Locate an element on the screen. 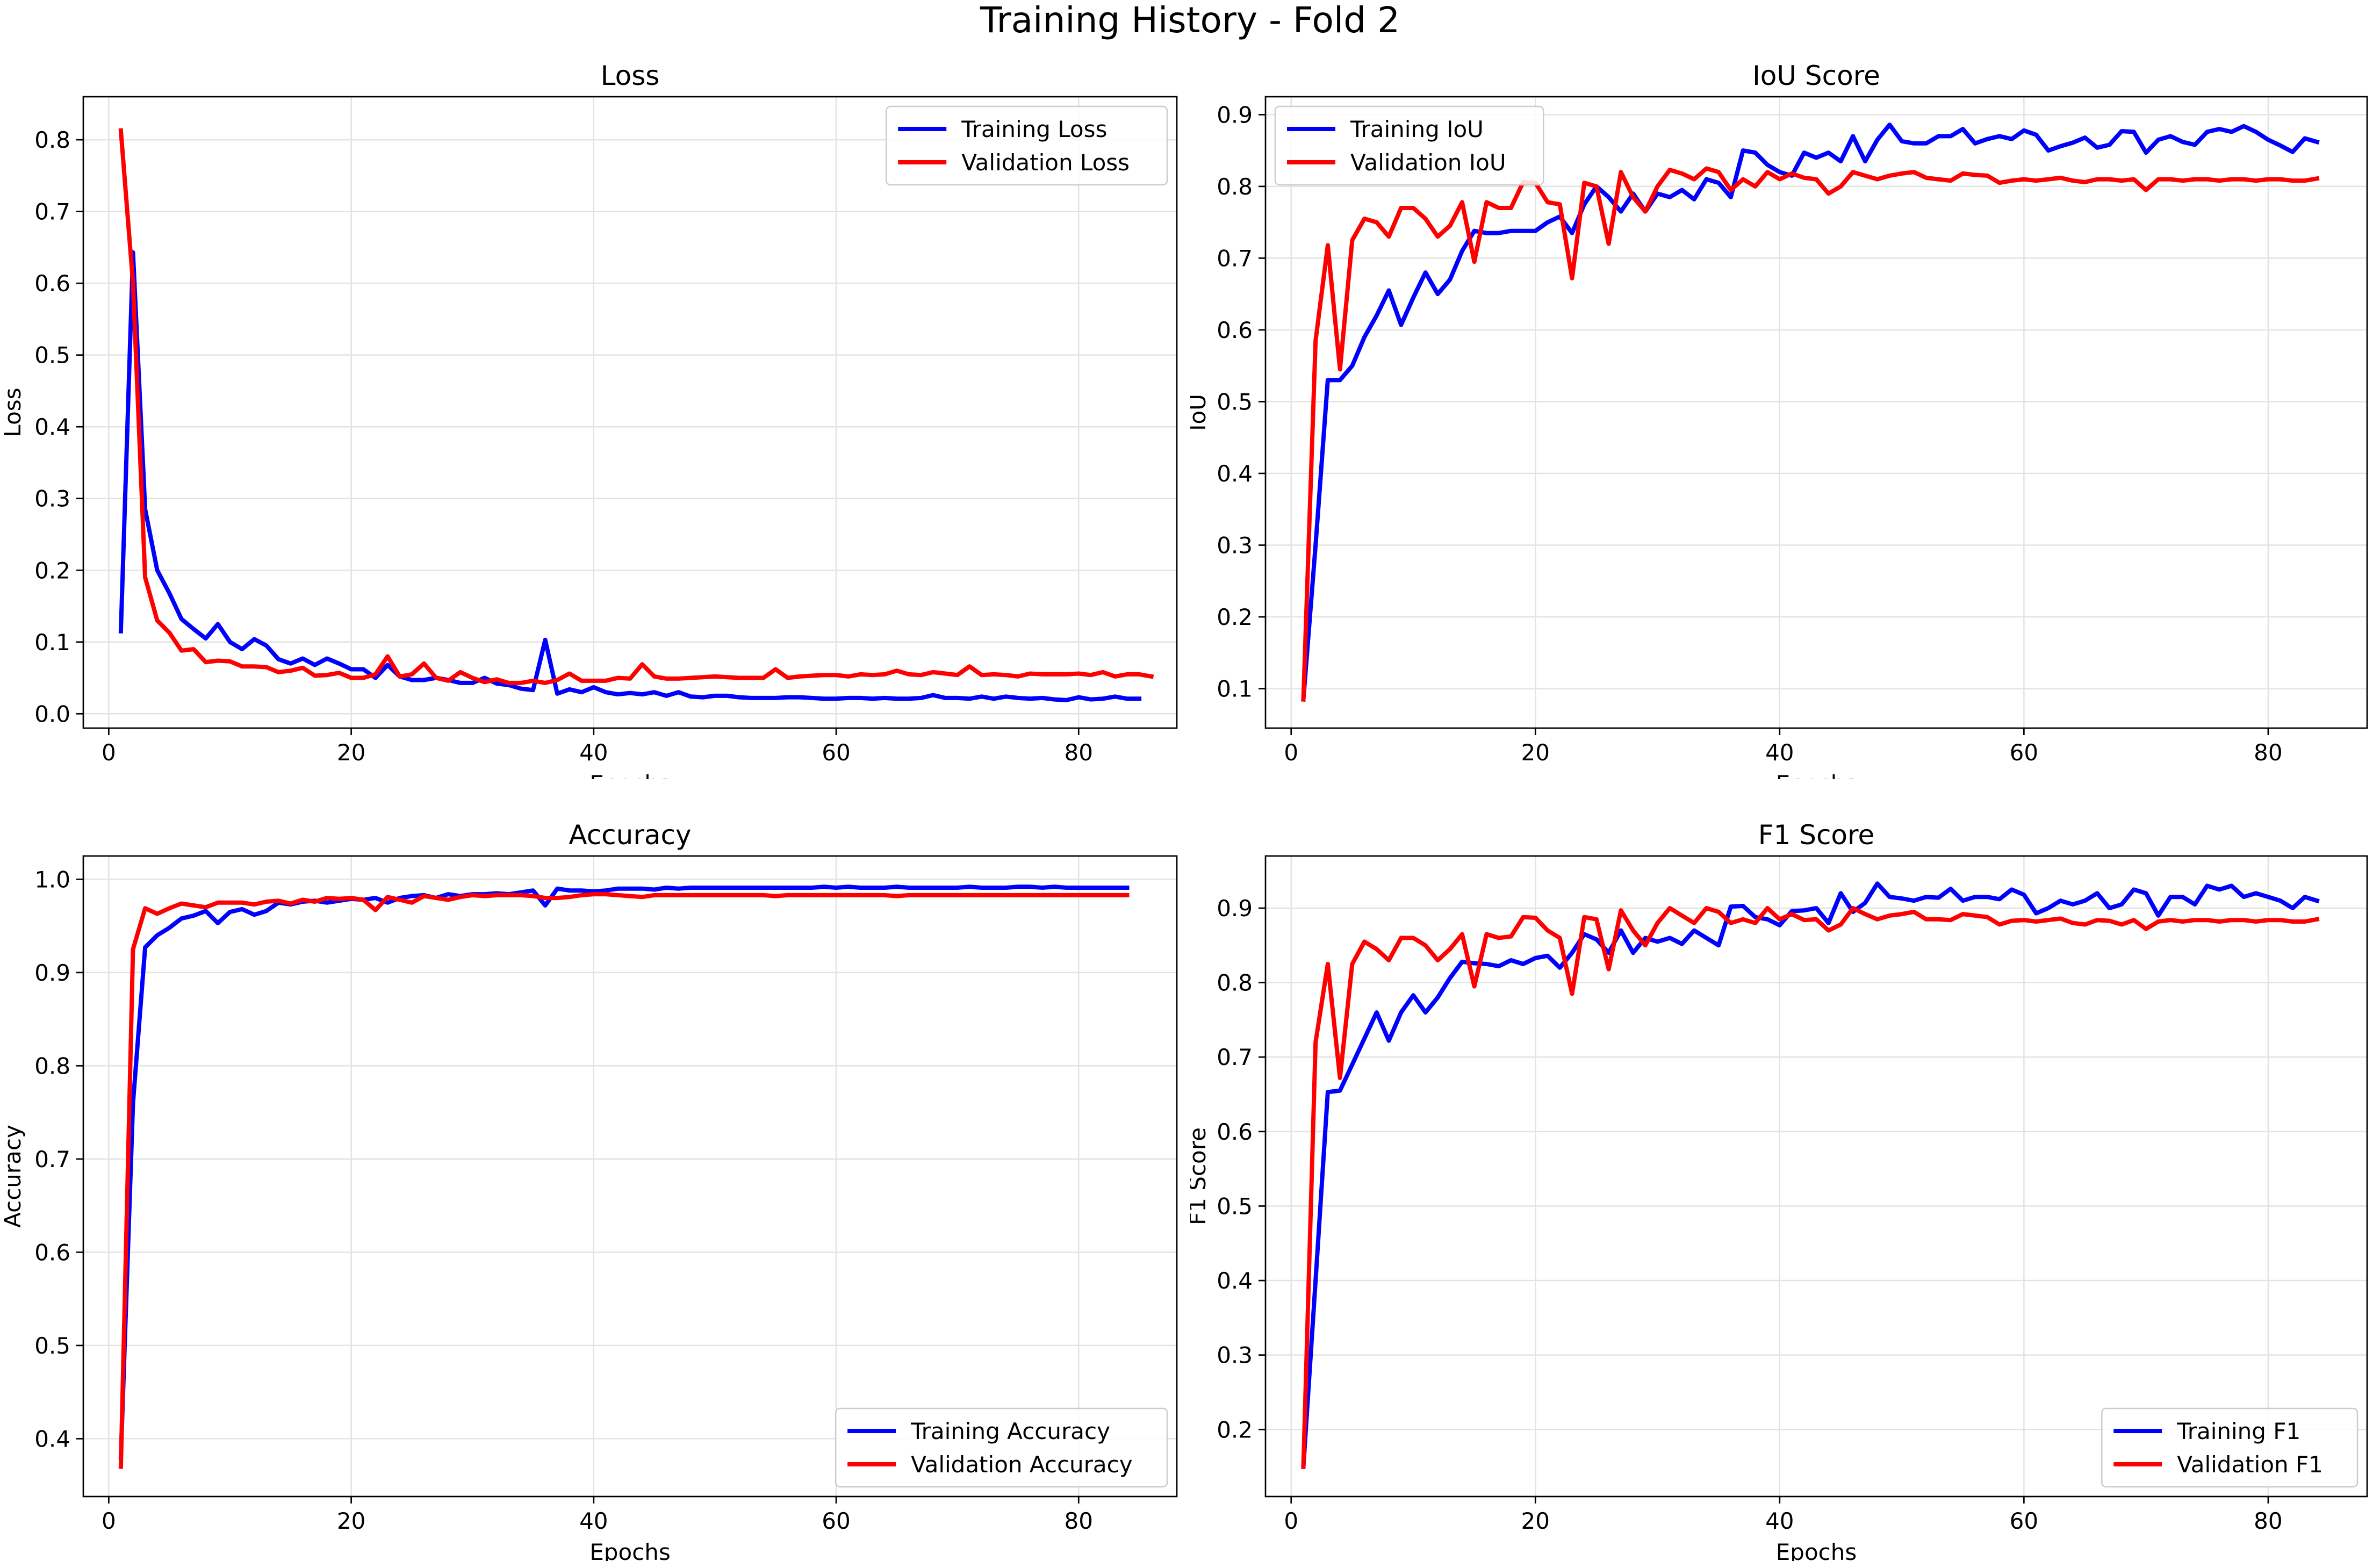 The height and width of the screenshot is (1561, 2380). loss-xlabel: Epochs is located at coordinates (630, 775).